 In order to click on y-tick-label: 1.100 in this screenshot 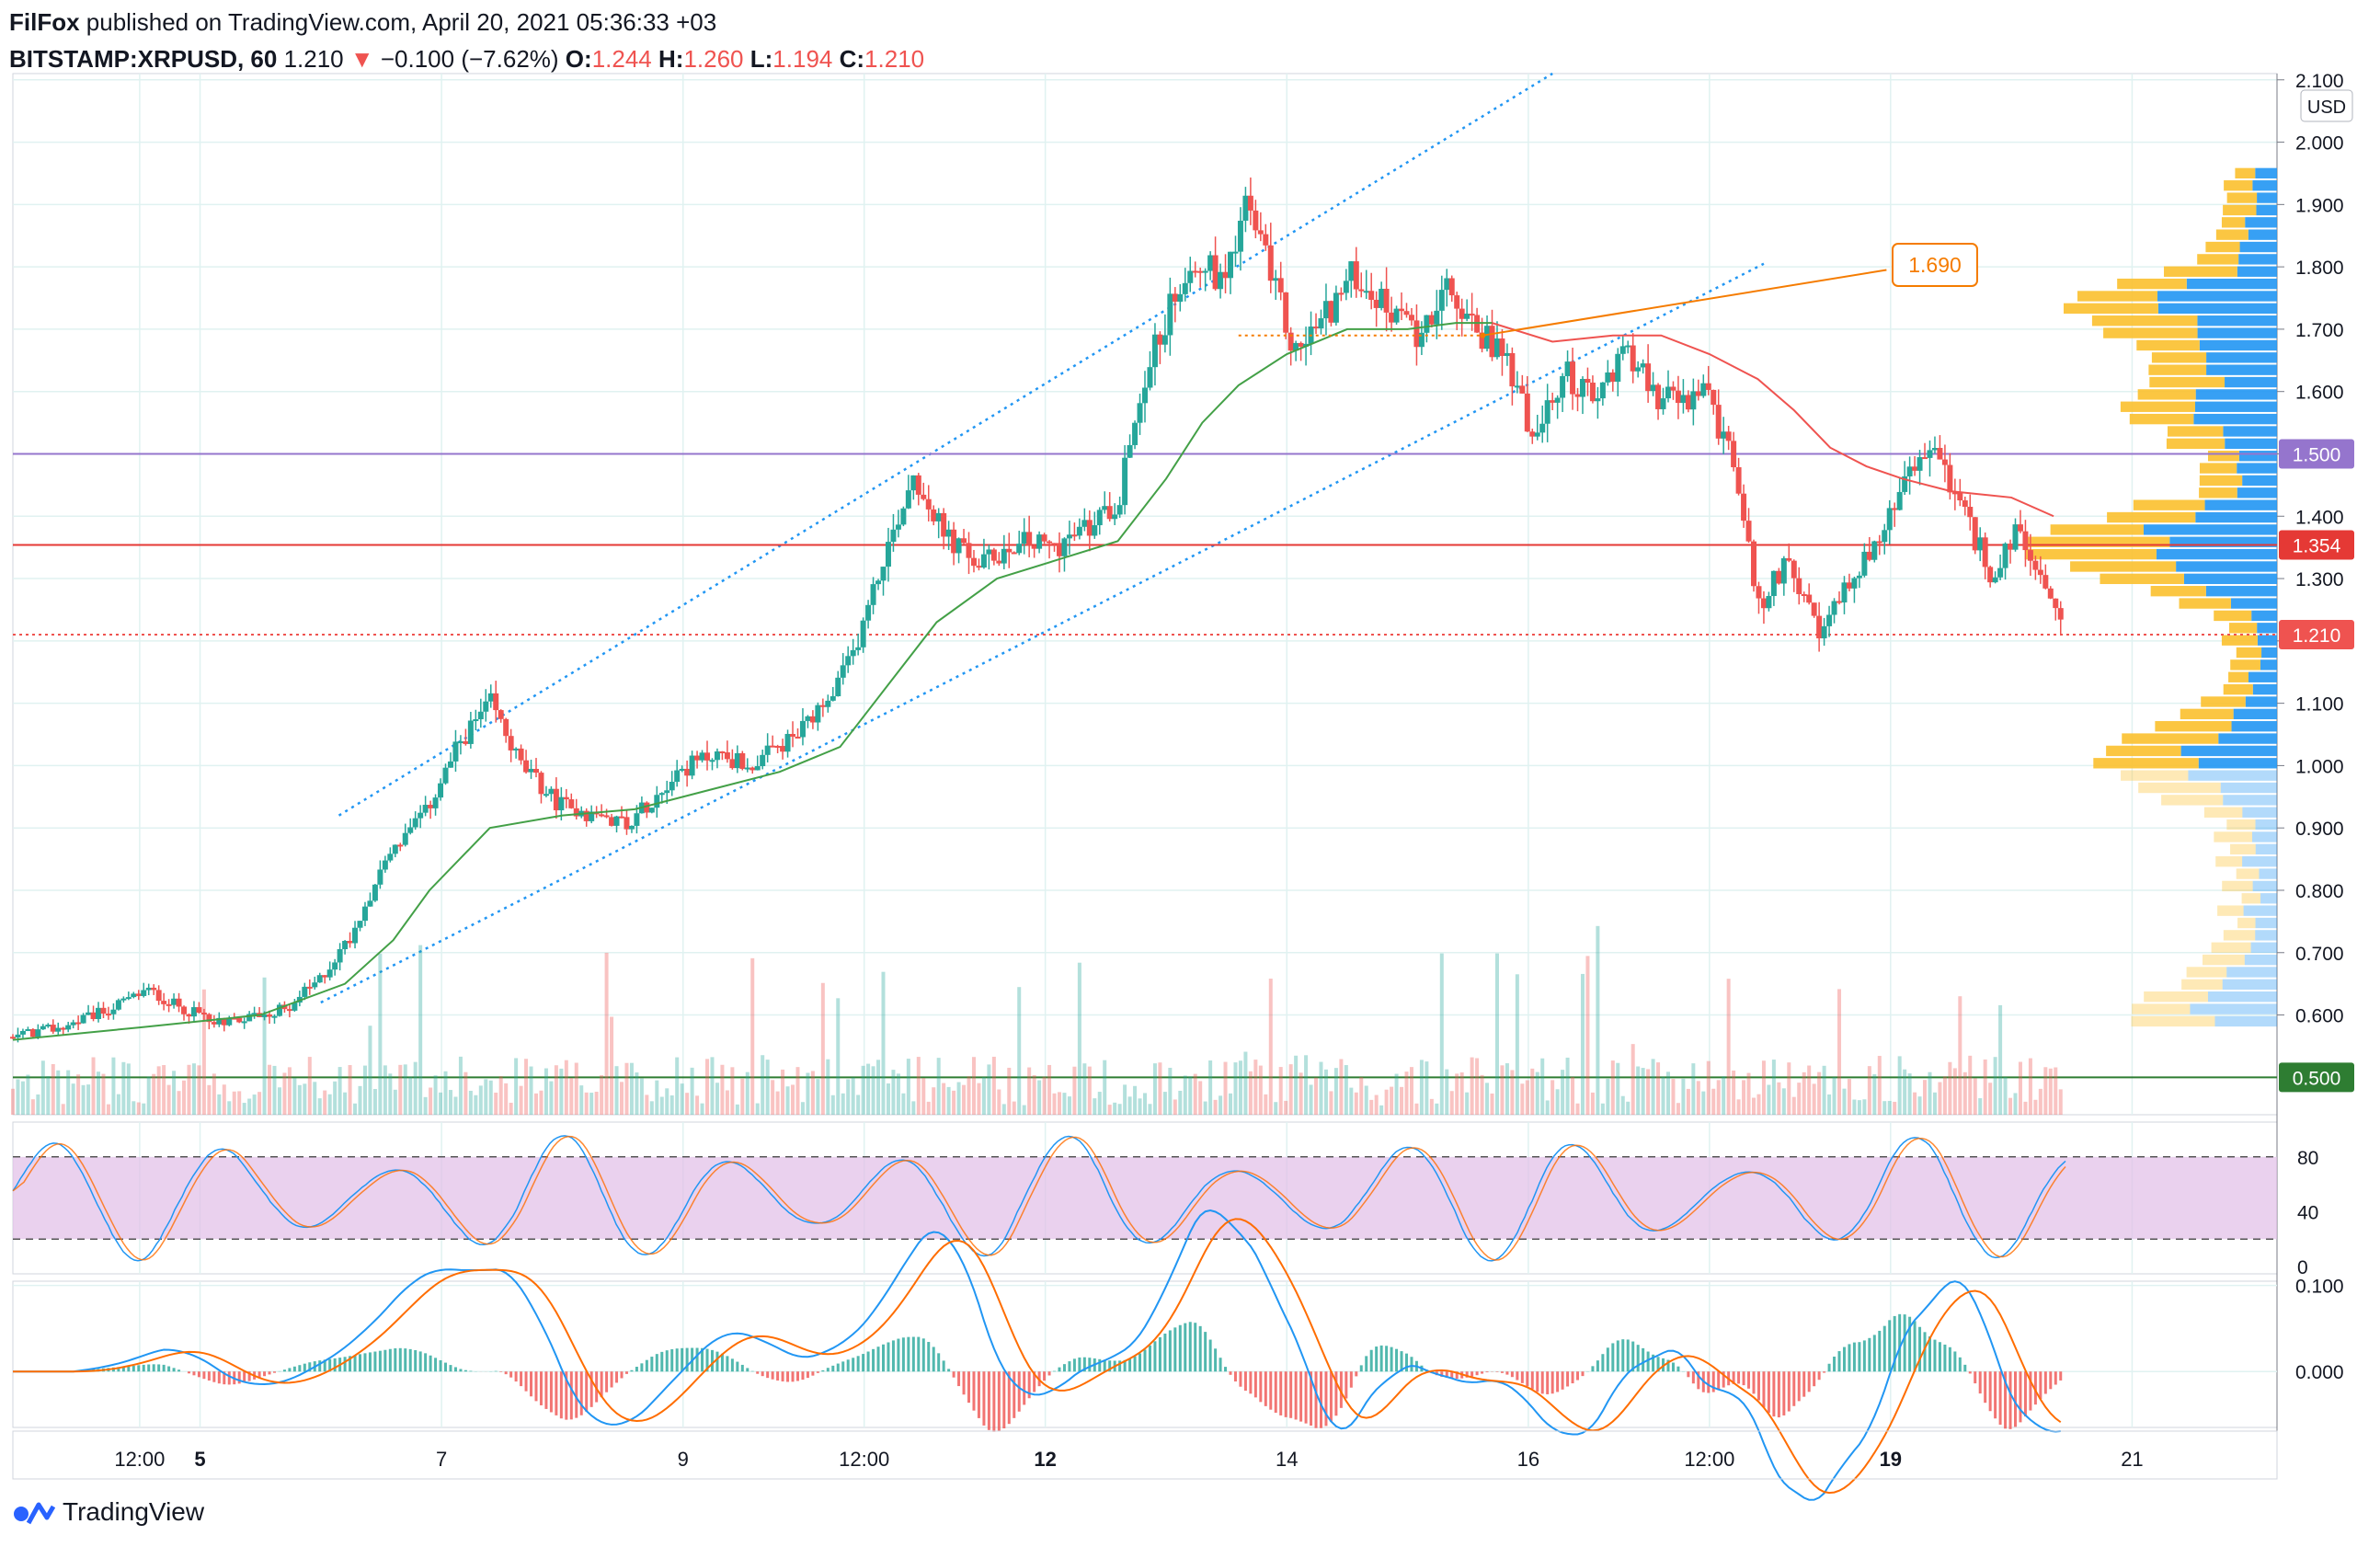, I will do `click(2319, 705)`.